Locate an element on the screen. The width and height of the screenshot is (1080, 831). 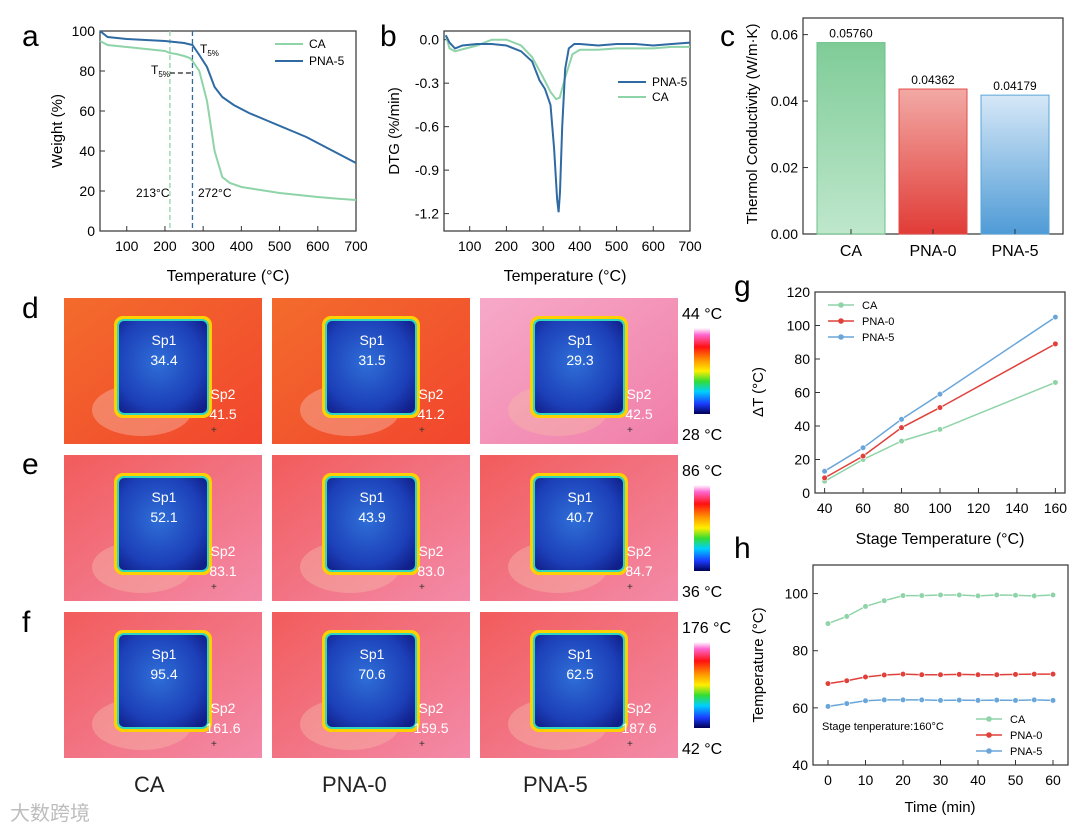
legend-a: CA PNA-5 is located at coordinates (310, 52).